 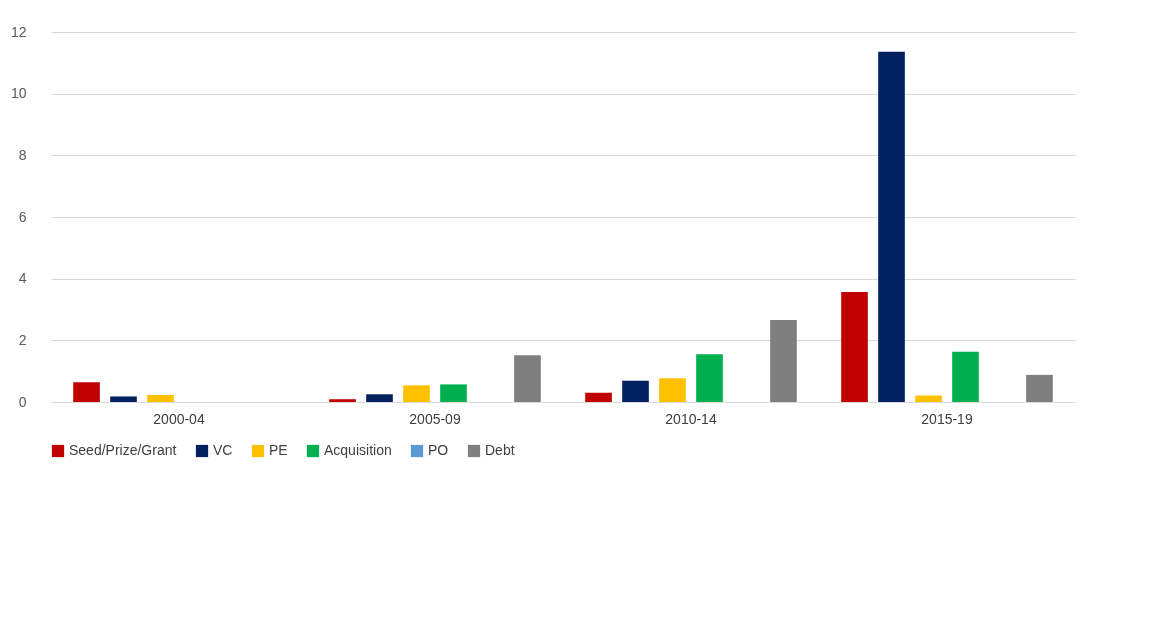 I want to click on y-tick-label: 12, so click(x=18, y=31).